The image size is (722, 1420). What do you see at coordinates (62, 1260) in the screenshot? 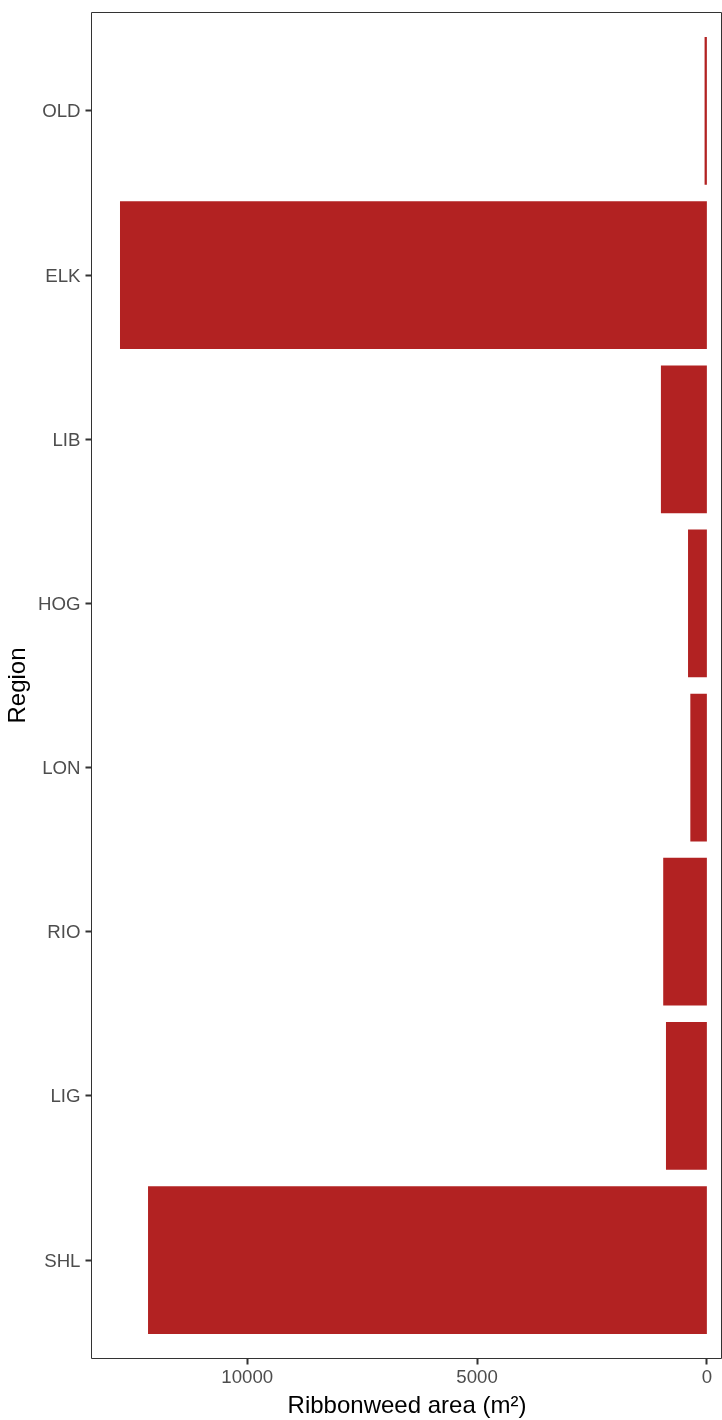
I see `y-tick-label: SHL` at bounding box center [62, 1260].